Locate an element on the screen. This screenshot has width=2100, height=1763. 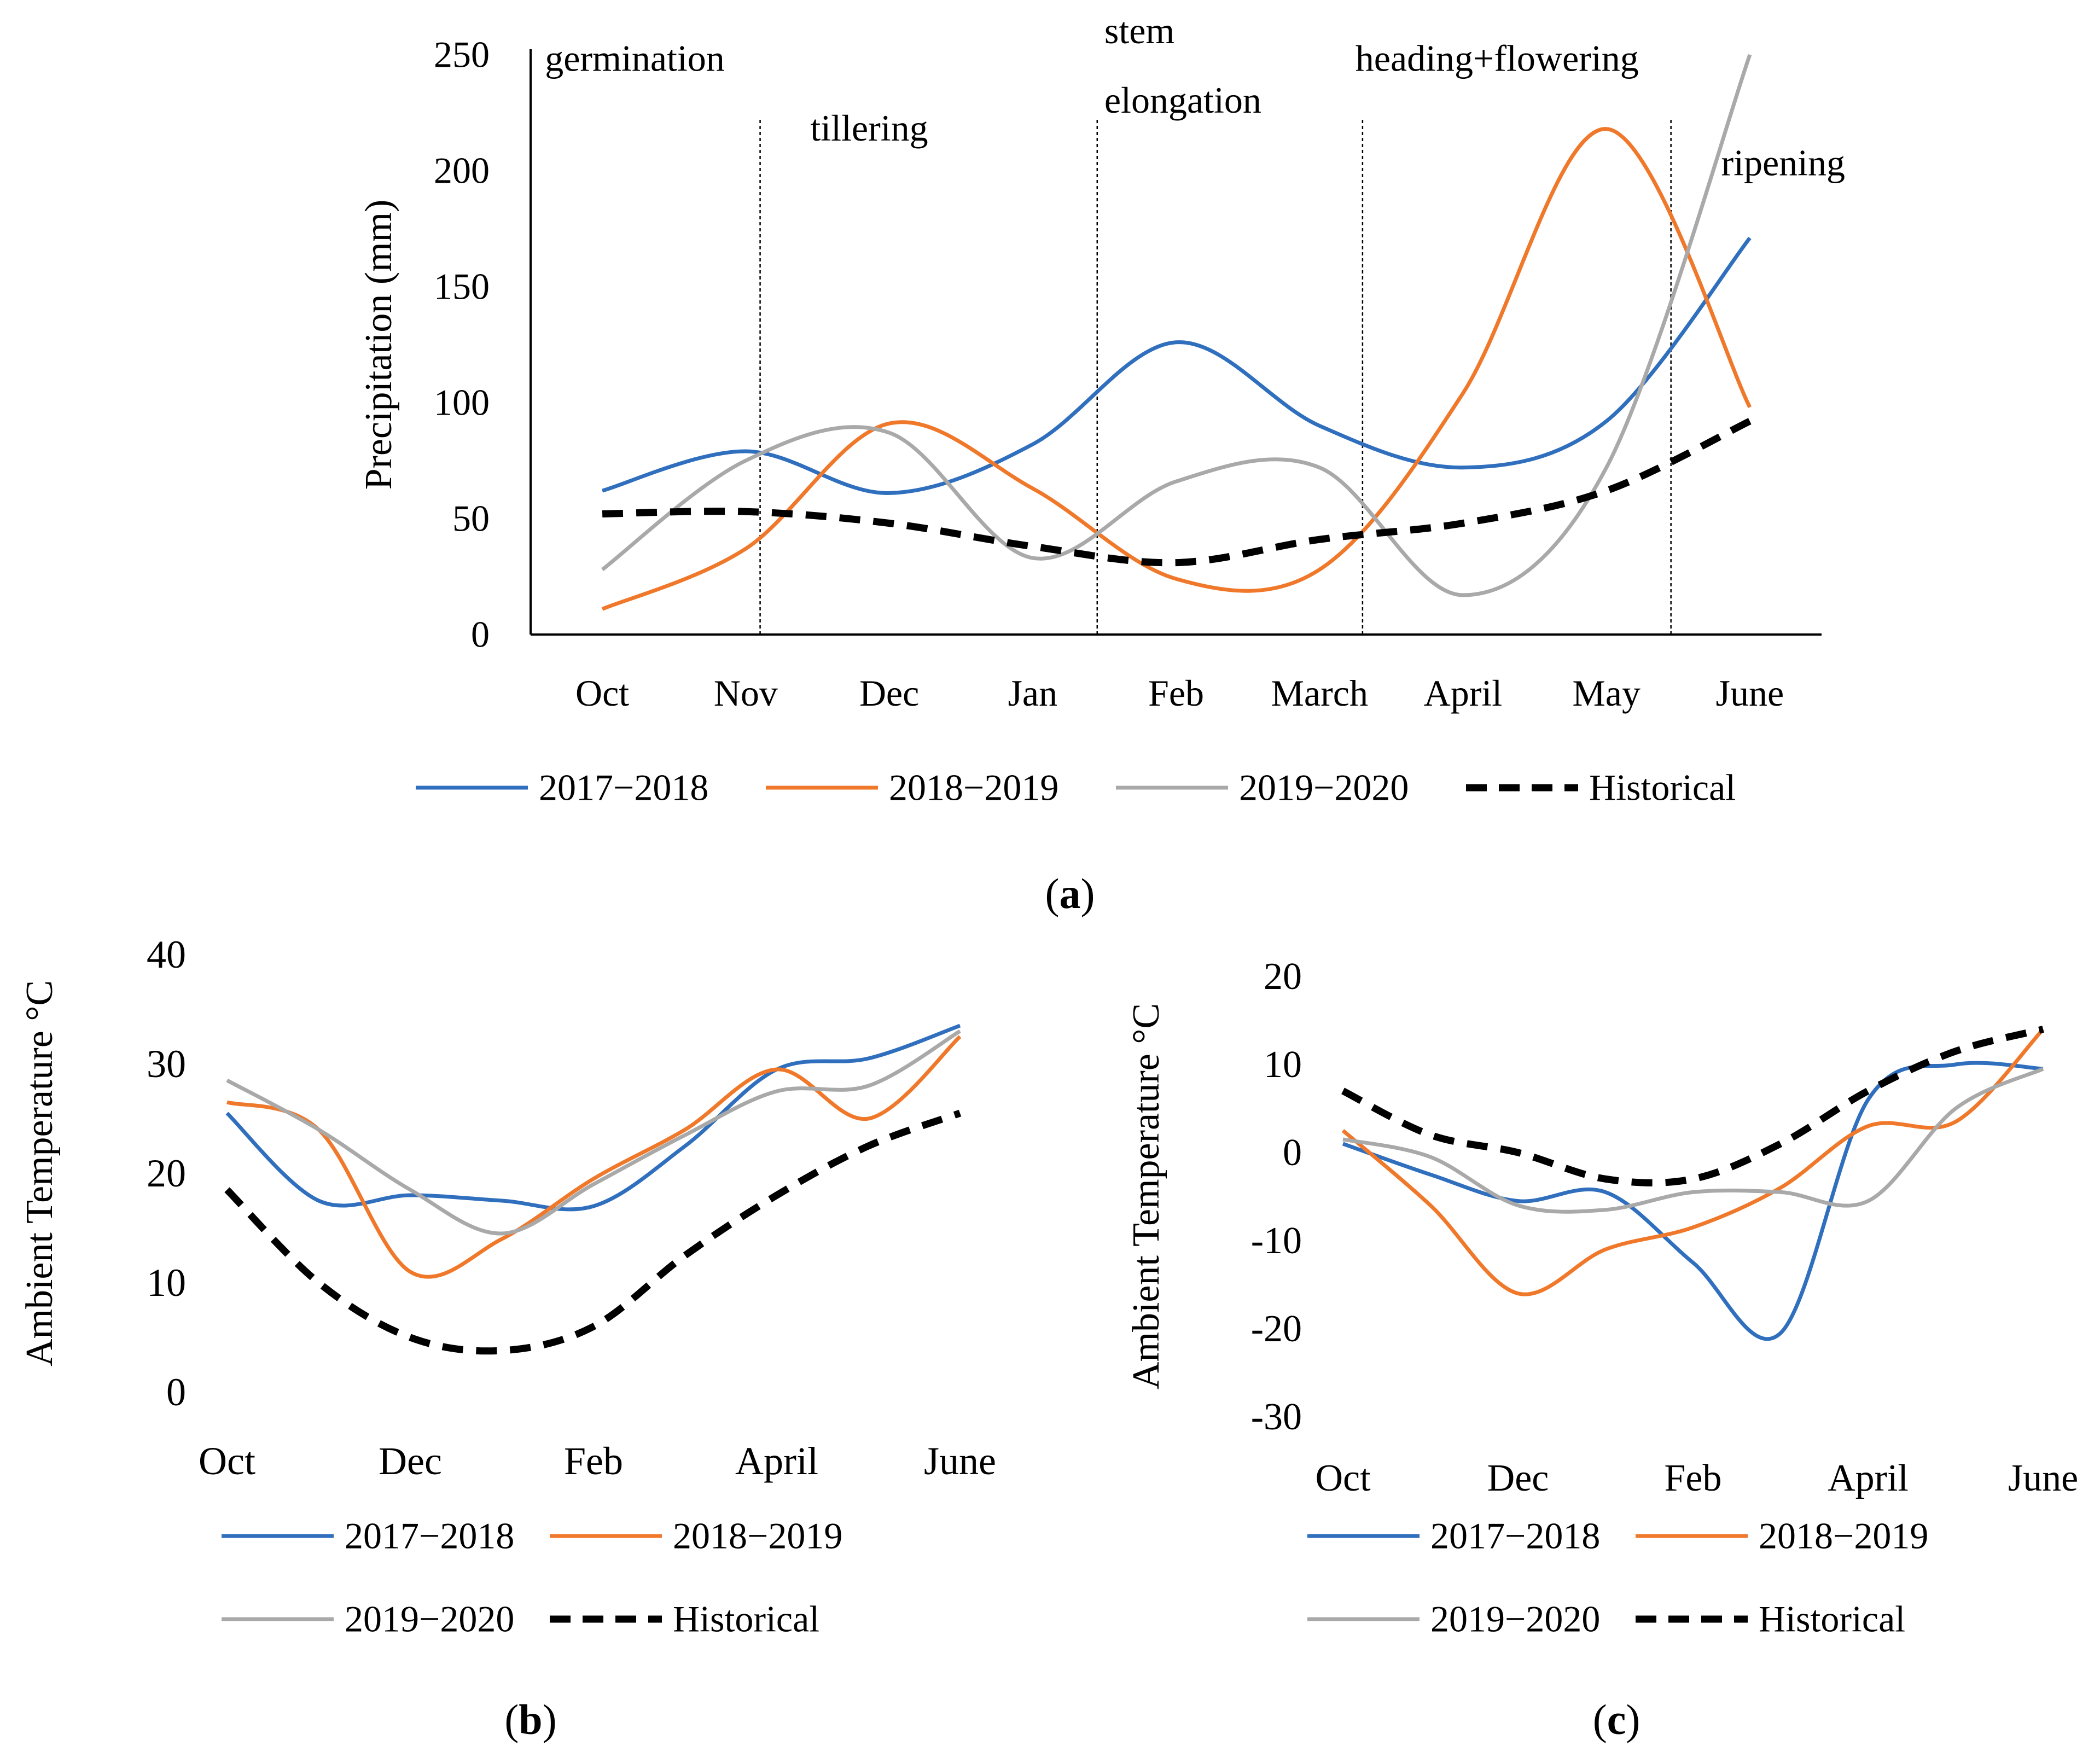
x-tick-label: May is located at coordinates (1606, 693).